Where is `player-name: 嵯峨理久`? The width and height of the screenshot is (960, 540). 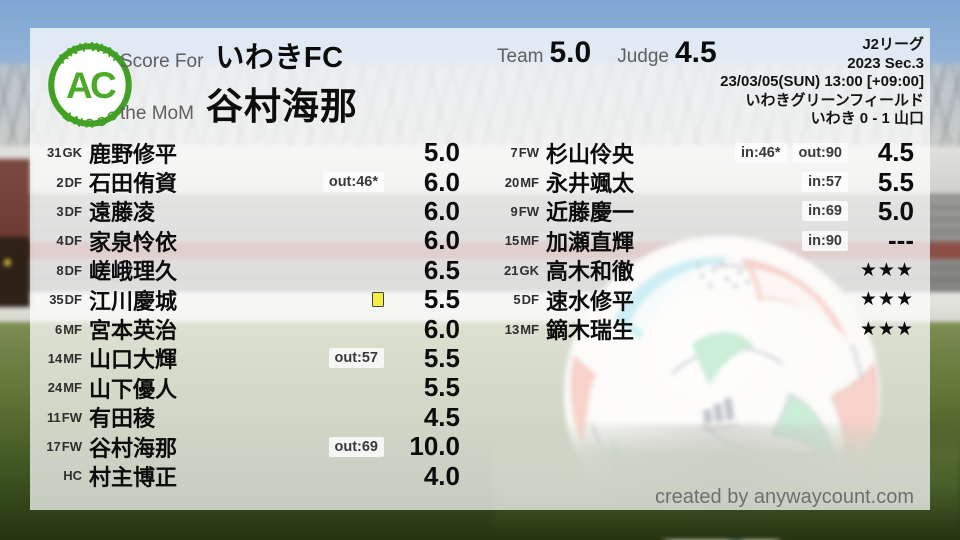
player-name: 嵯峨理久 is located at coordinates (133, 272).